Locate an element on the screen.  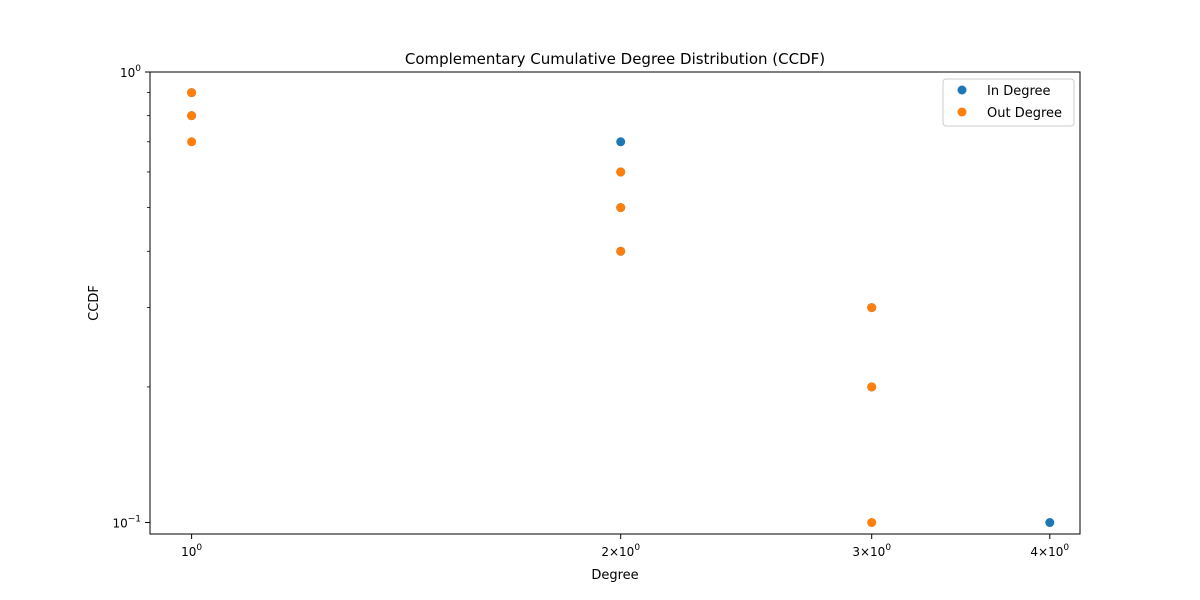
x-tick-label: 4×100 is located at coordinates (1049, 551).